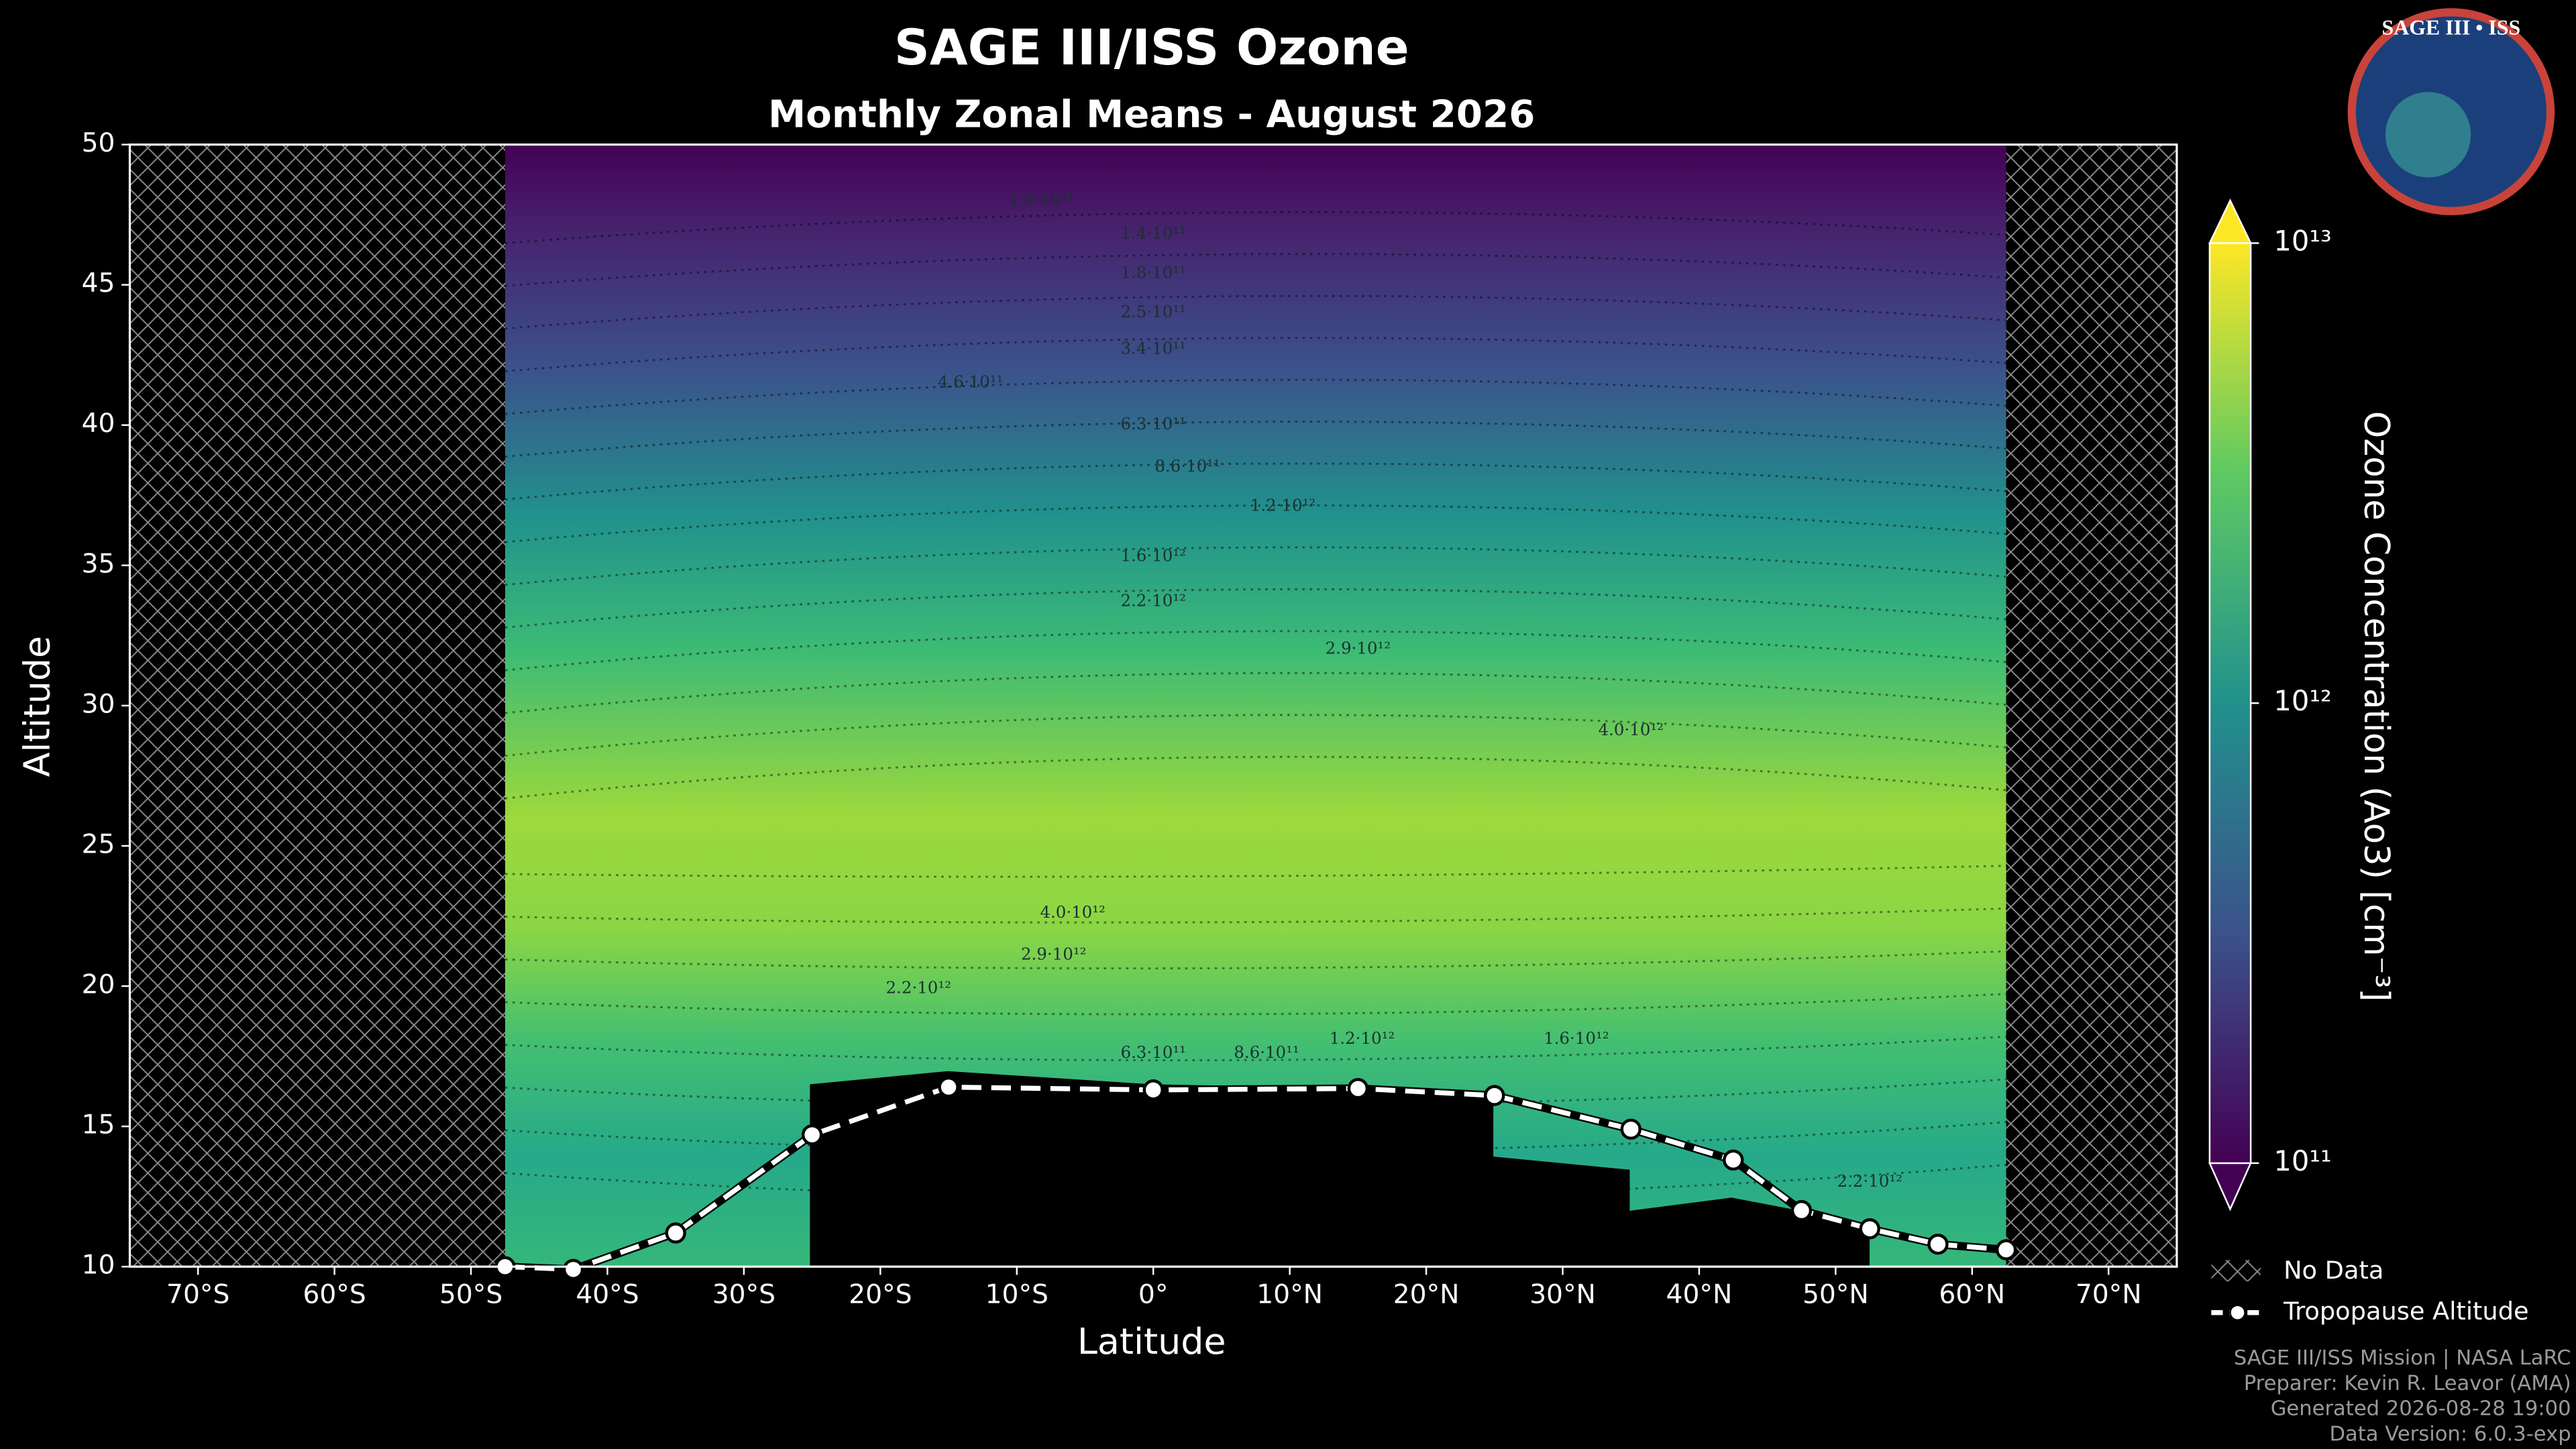 The image size is (2576, 1449). I want to click on colorbar-tick-label: 10¹², so click(2302, 700).